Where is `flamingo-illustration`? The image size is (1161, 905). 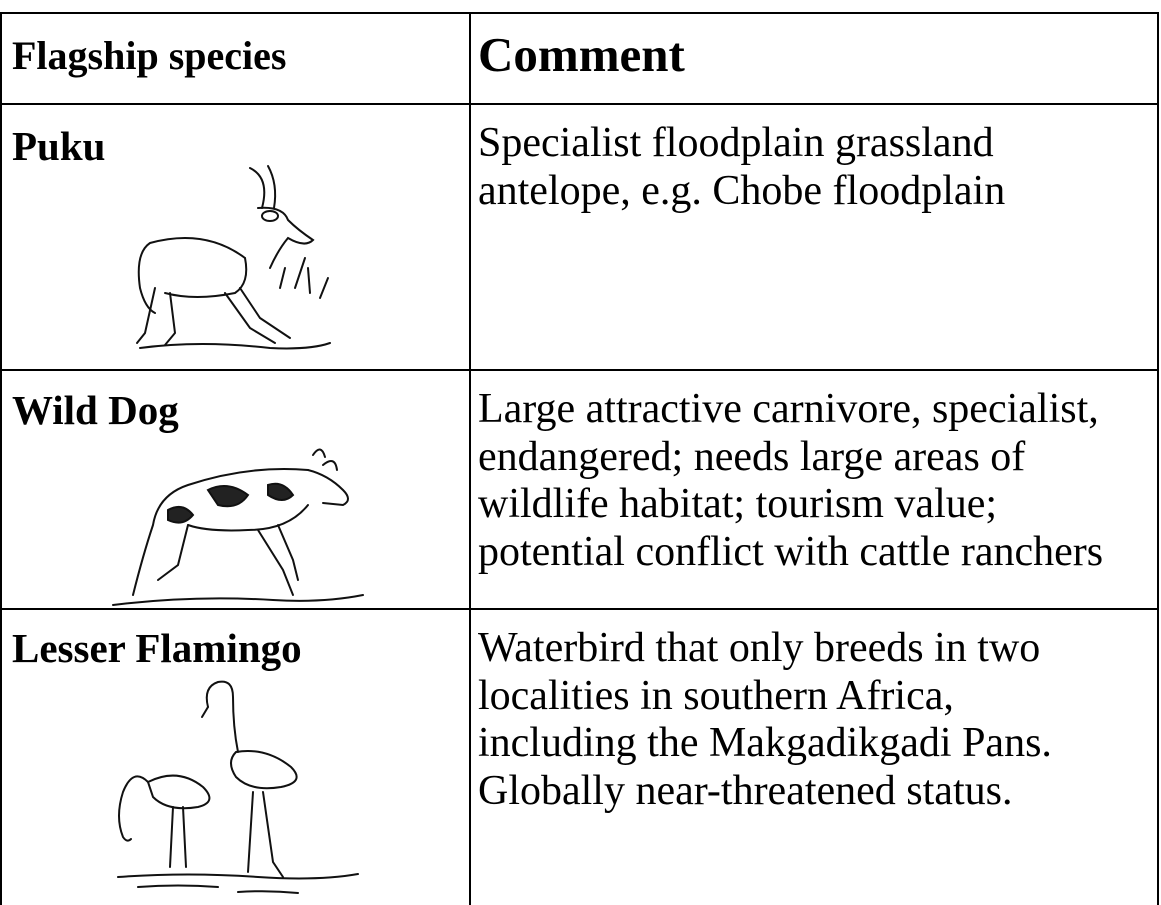
flamingo-illustration is located at coordinates (238, 787).